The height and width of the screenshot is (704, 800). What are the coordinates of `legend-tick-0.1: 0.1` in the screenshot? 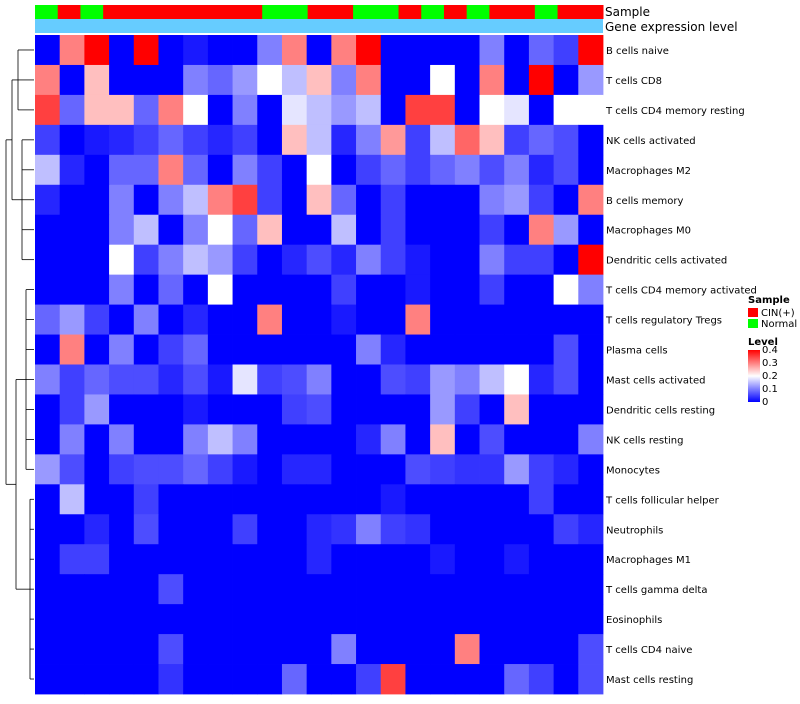 It's located at (770, 389).